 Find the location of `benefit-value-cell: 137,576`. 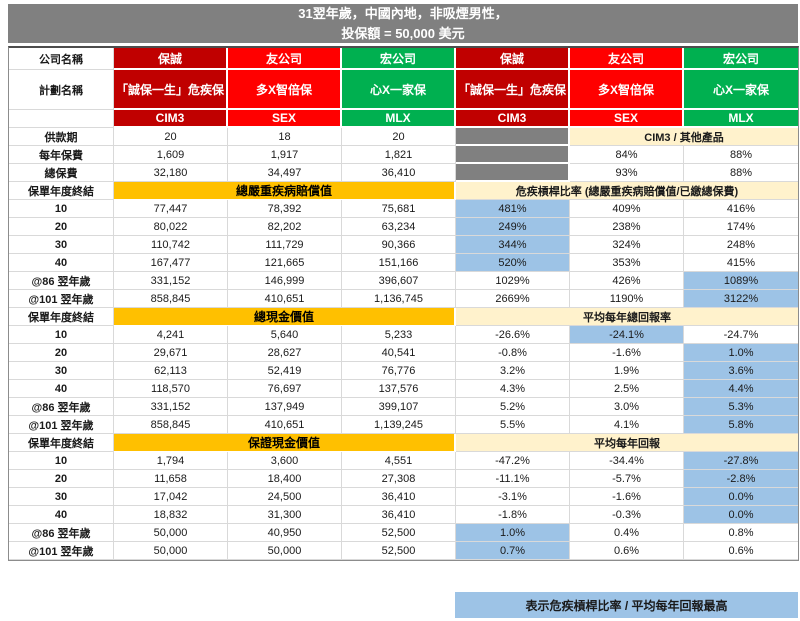

benefit-value-cell: 137,576 is located at coordinates (399, 389).